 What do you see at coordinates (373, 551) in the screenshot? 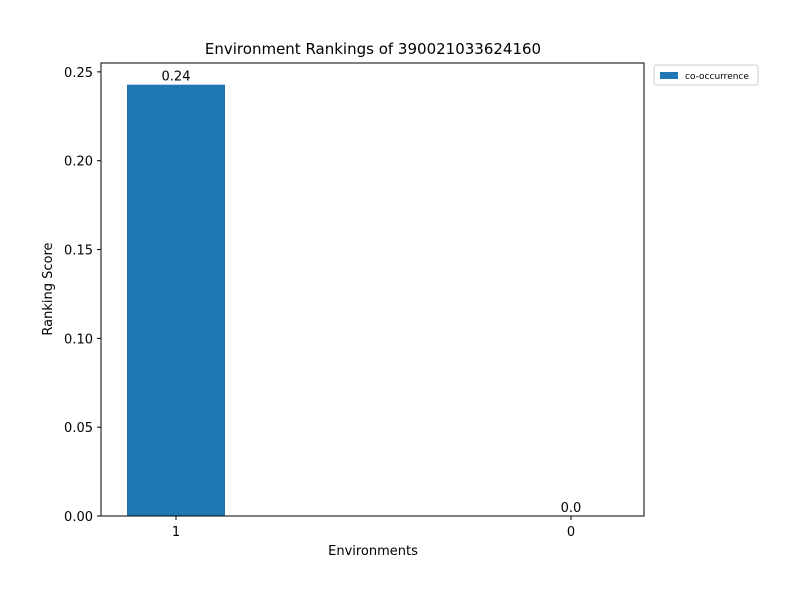
I see `x-axis-label: Environments` at bounding box center [373, 551].